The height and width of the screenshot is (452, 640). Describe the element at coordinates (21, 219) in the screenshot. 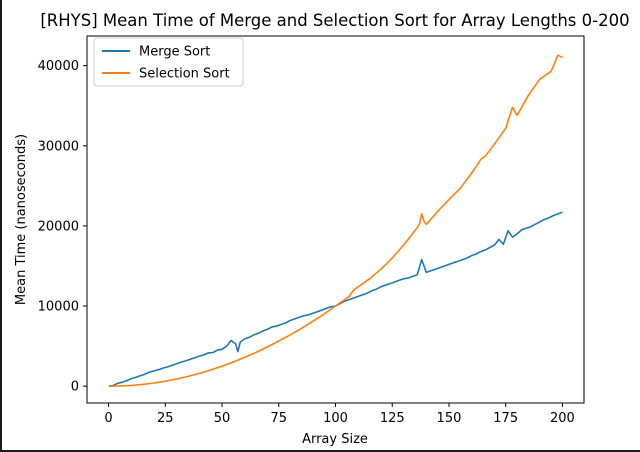

I see `y-axis-label: Mean Time (nanoseconds)` at that location.